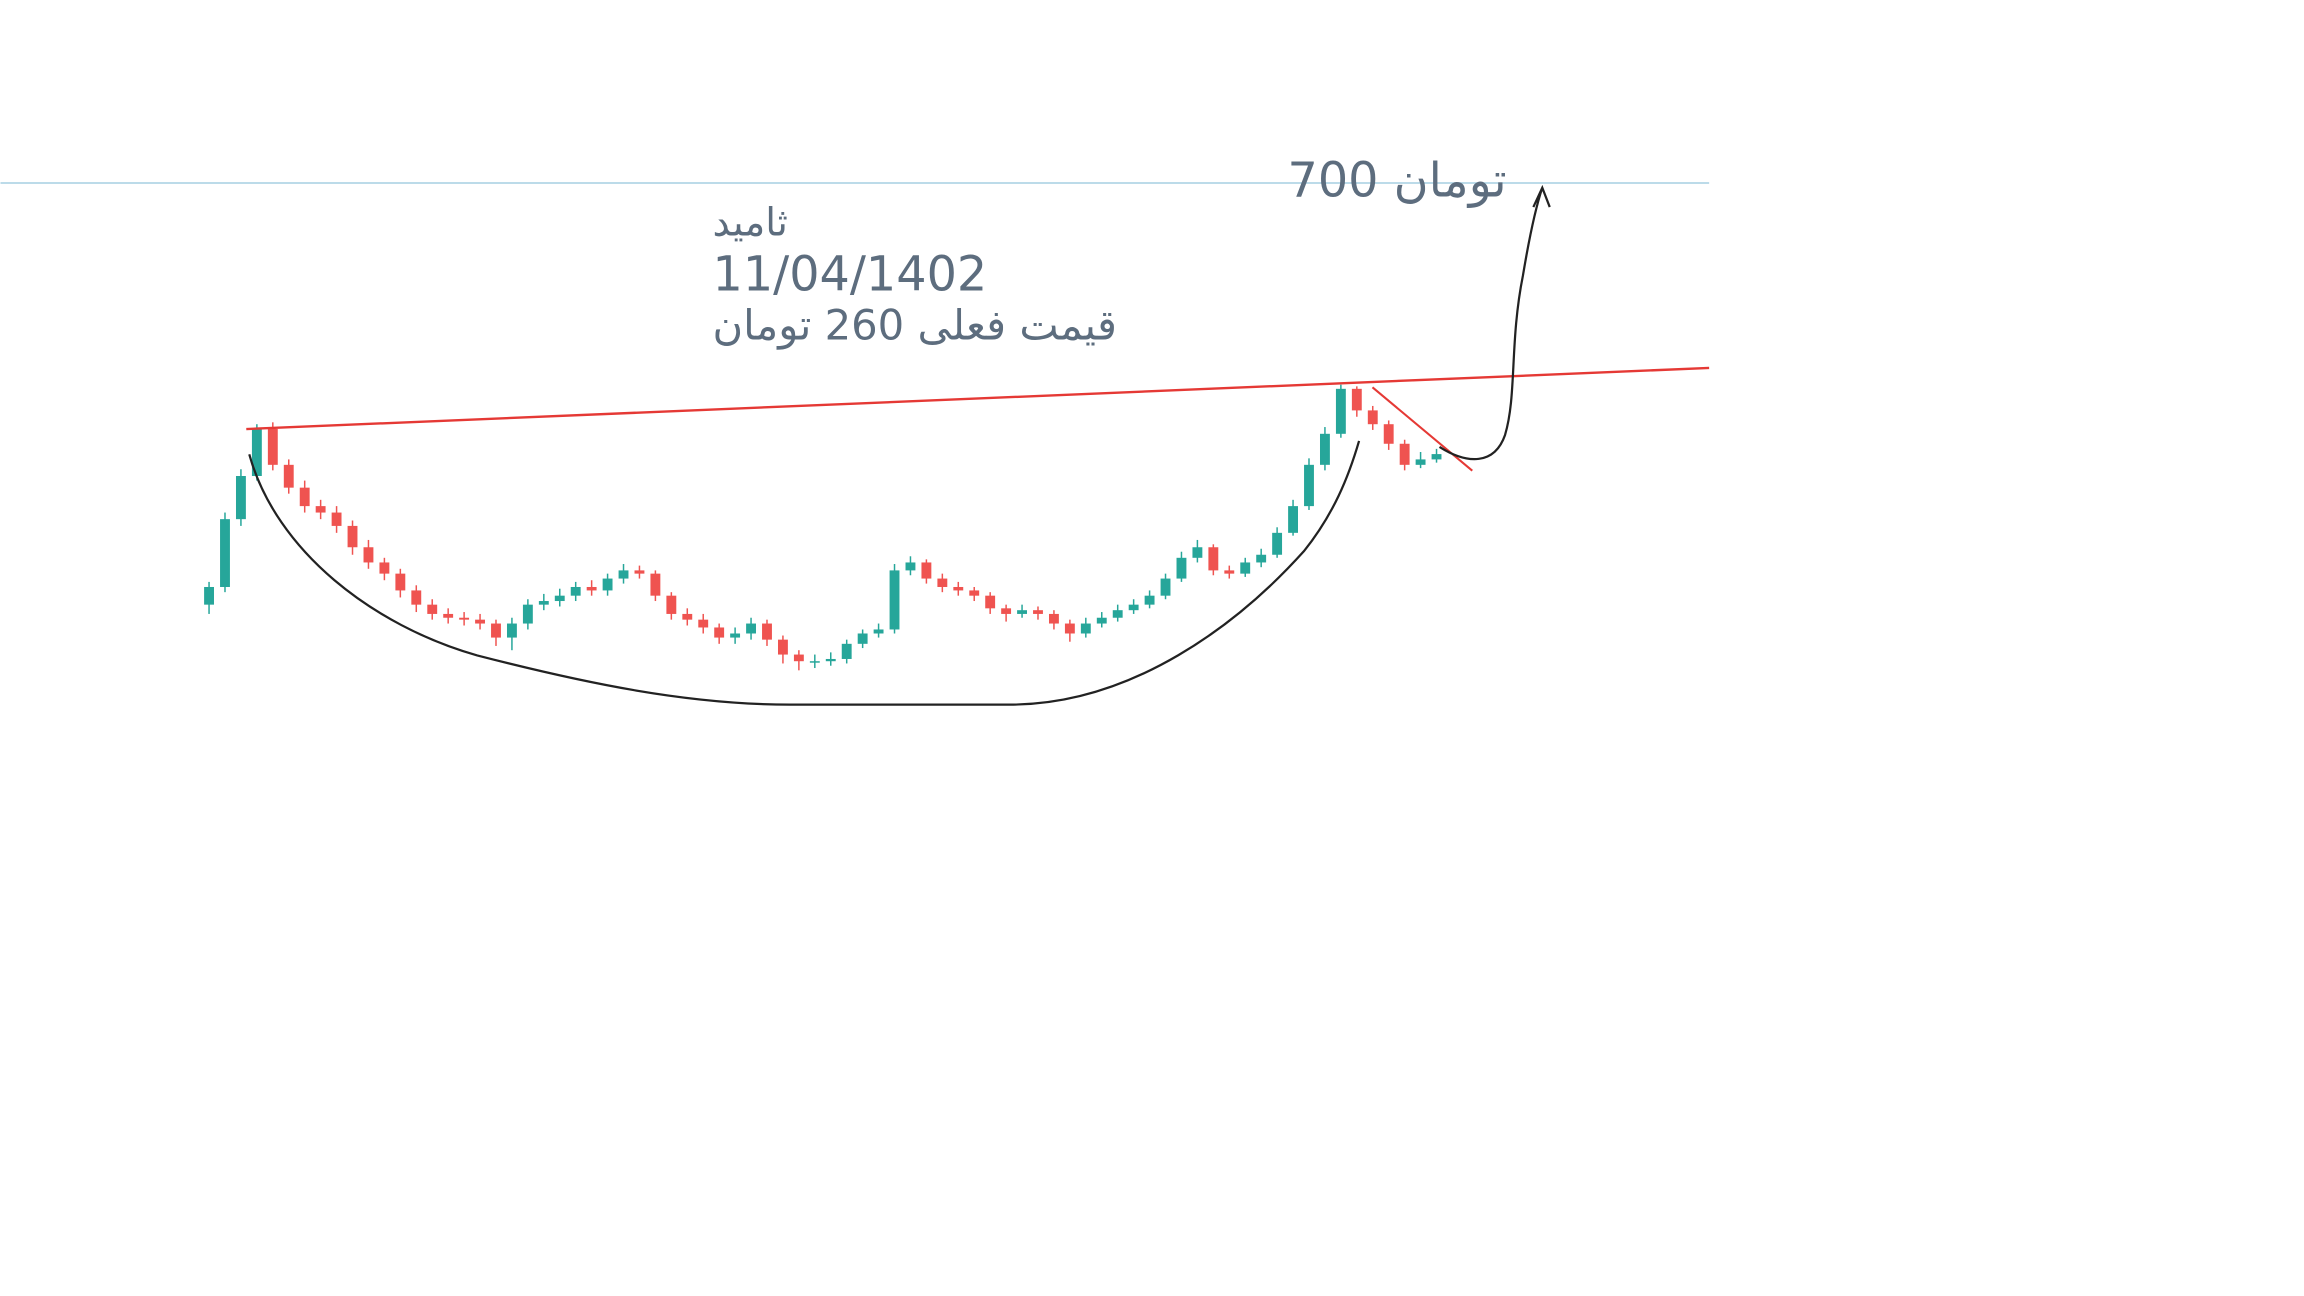 This screenshot has width=2304, height=1296. I want to click on resistance-line, so click(978, 398).